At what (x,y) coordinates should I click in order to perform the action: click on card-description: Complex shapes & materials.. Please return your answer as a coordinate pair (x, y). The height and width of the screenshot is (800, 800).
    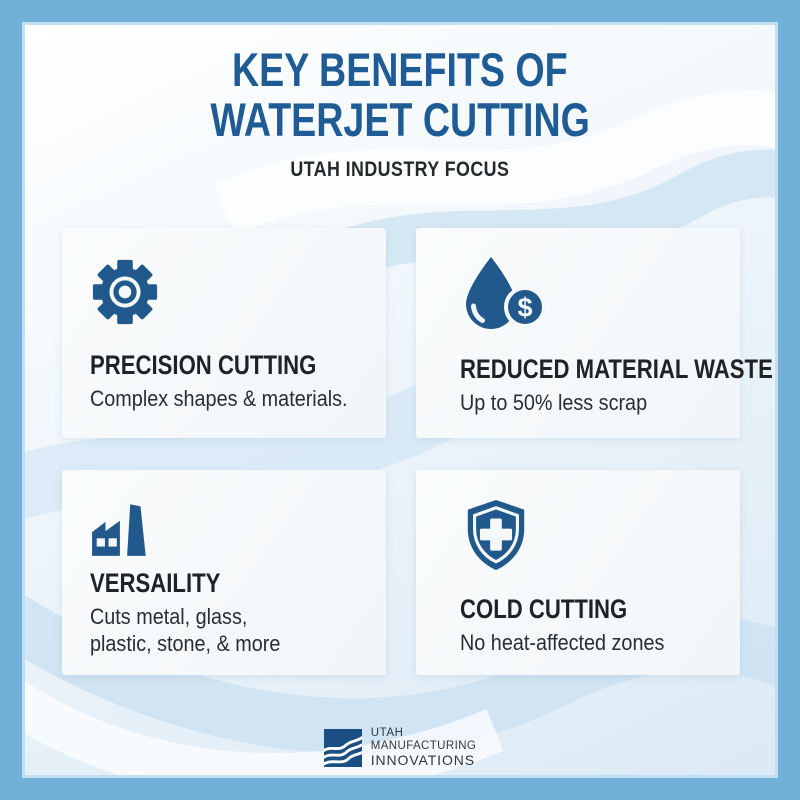
    Looking at the image, I should click on (219, 398).